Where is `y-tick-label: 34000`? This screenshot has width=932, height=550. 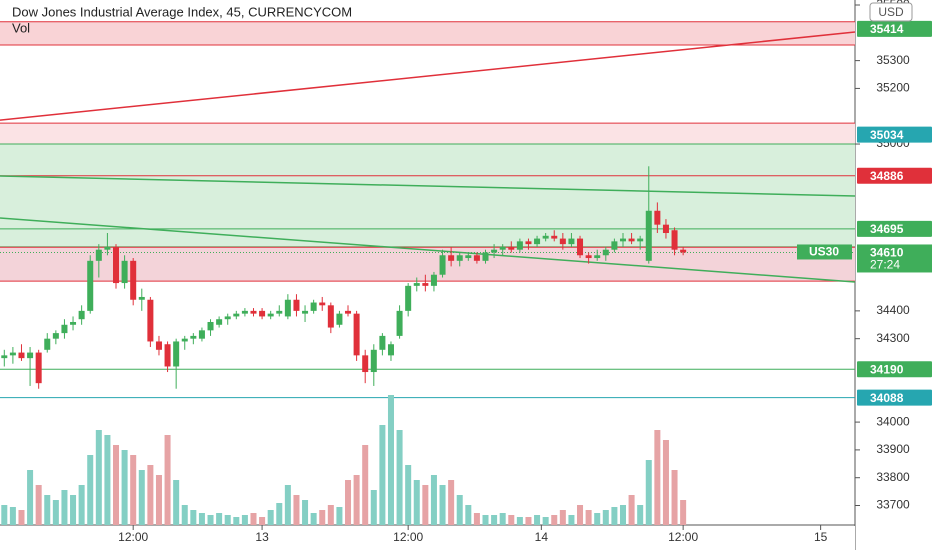
y-tick-label: 34000 is located at coordinates (893, 421).